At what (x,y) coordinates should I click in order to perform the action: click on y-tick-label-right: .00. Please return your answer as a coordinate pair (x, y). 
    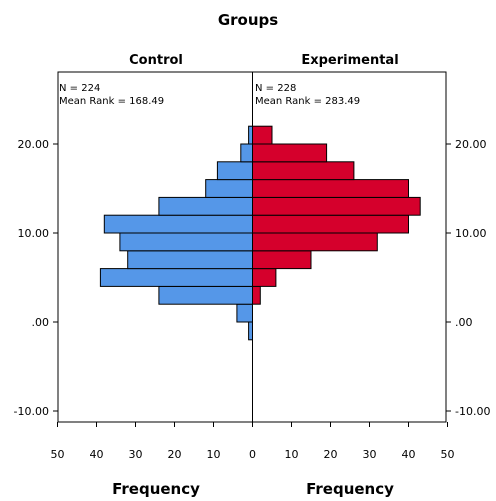
    Looking at the image, I should click on (464, 322).